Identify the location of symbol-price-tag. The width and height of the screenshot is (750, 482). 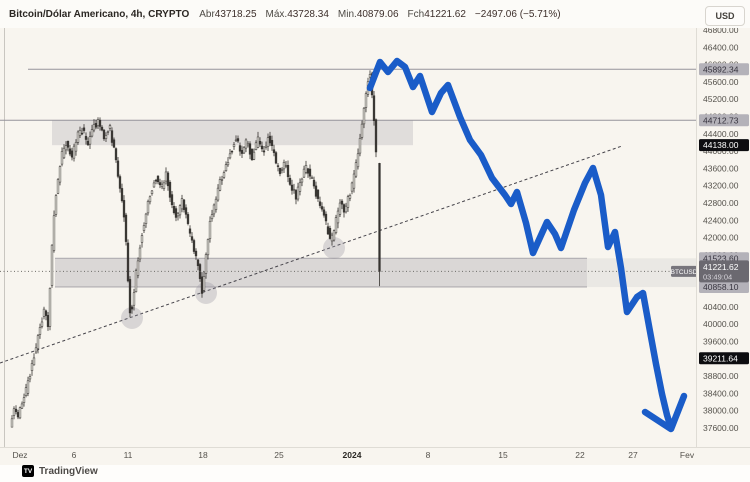
(684, 271).